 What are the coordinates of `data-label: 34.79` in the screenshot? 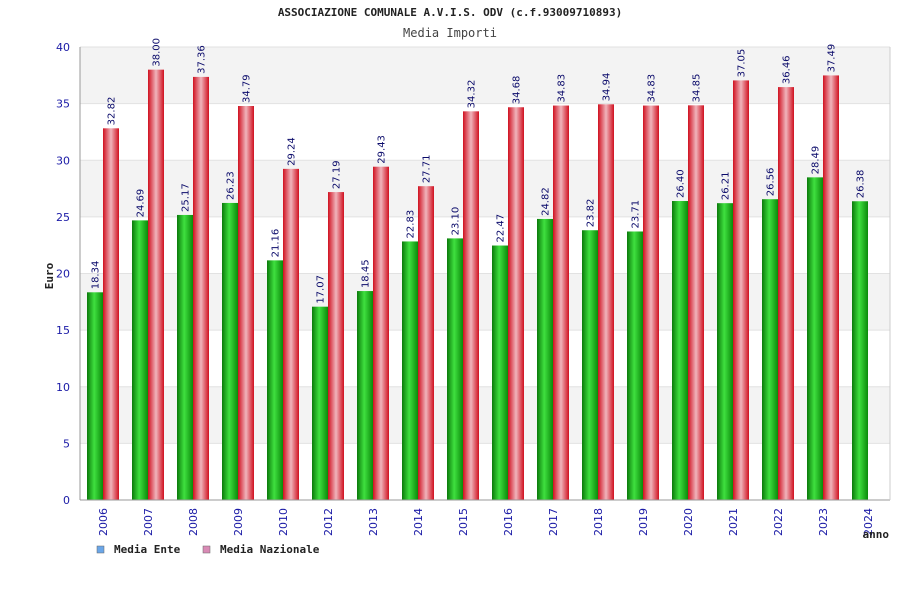 It's located at (247, 88).